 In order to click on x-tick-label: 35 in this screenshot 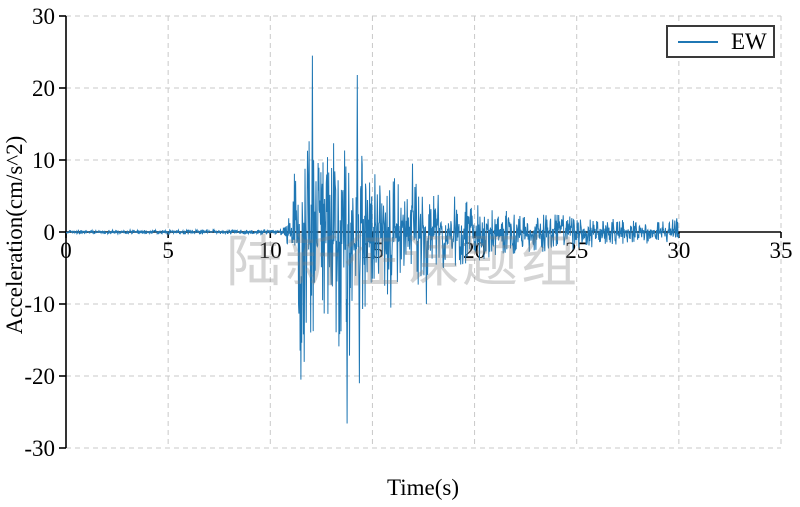, I will do `click(781, 250)`.